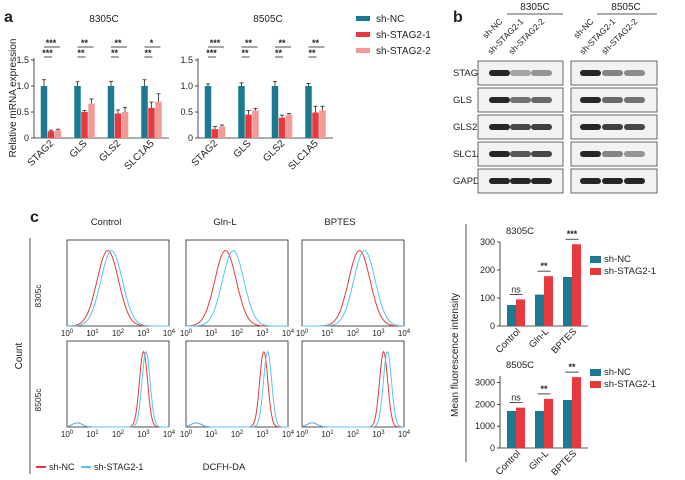  I want to click on panel-label-b: b, so click(458, 17).